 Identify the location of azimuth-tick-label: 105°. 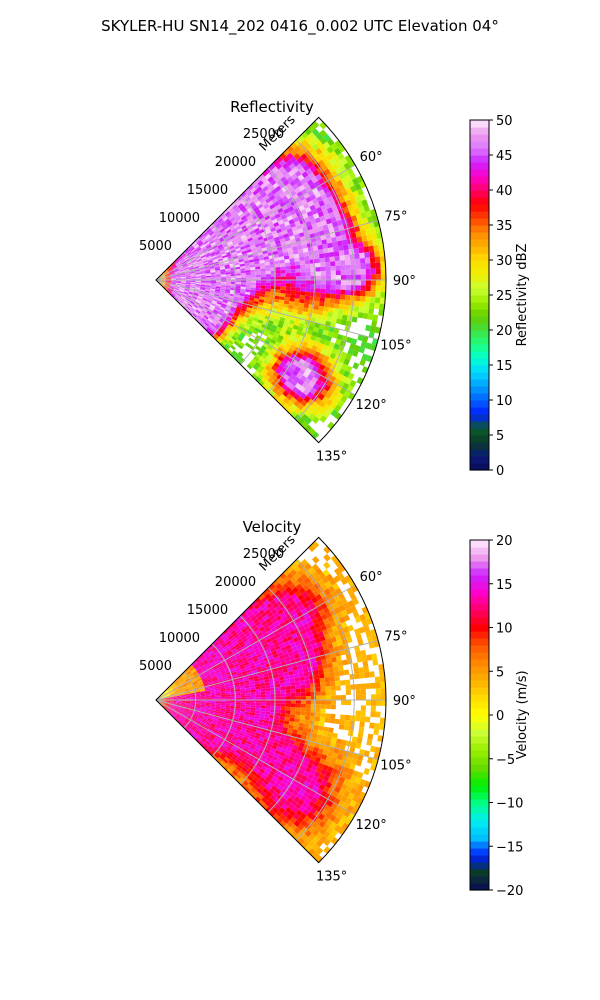
(395, 345).